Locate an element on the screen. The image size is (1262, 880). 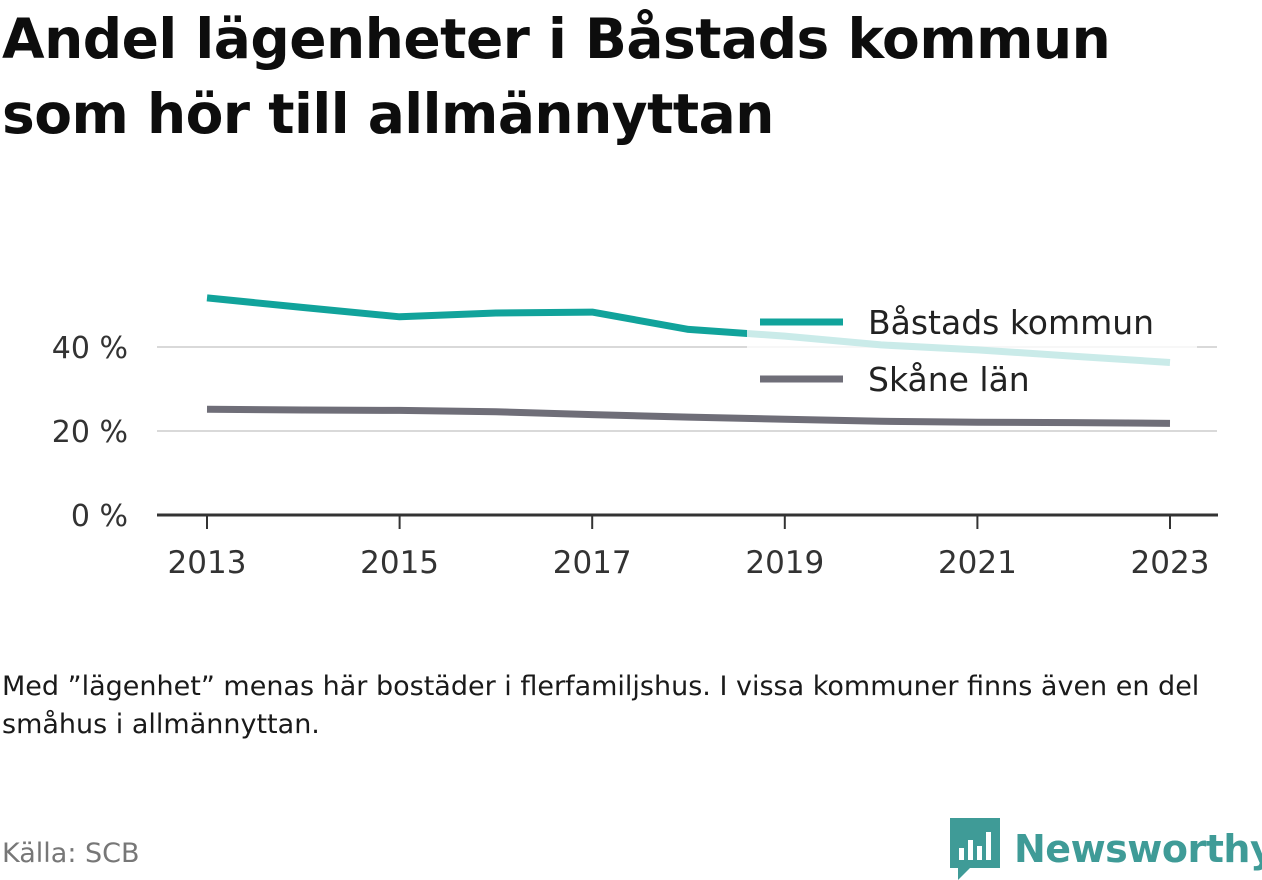
legend-box is located at coordinates (972, 352).